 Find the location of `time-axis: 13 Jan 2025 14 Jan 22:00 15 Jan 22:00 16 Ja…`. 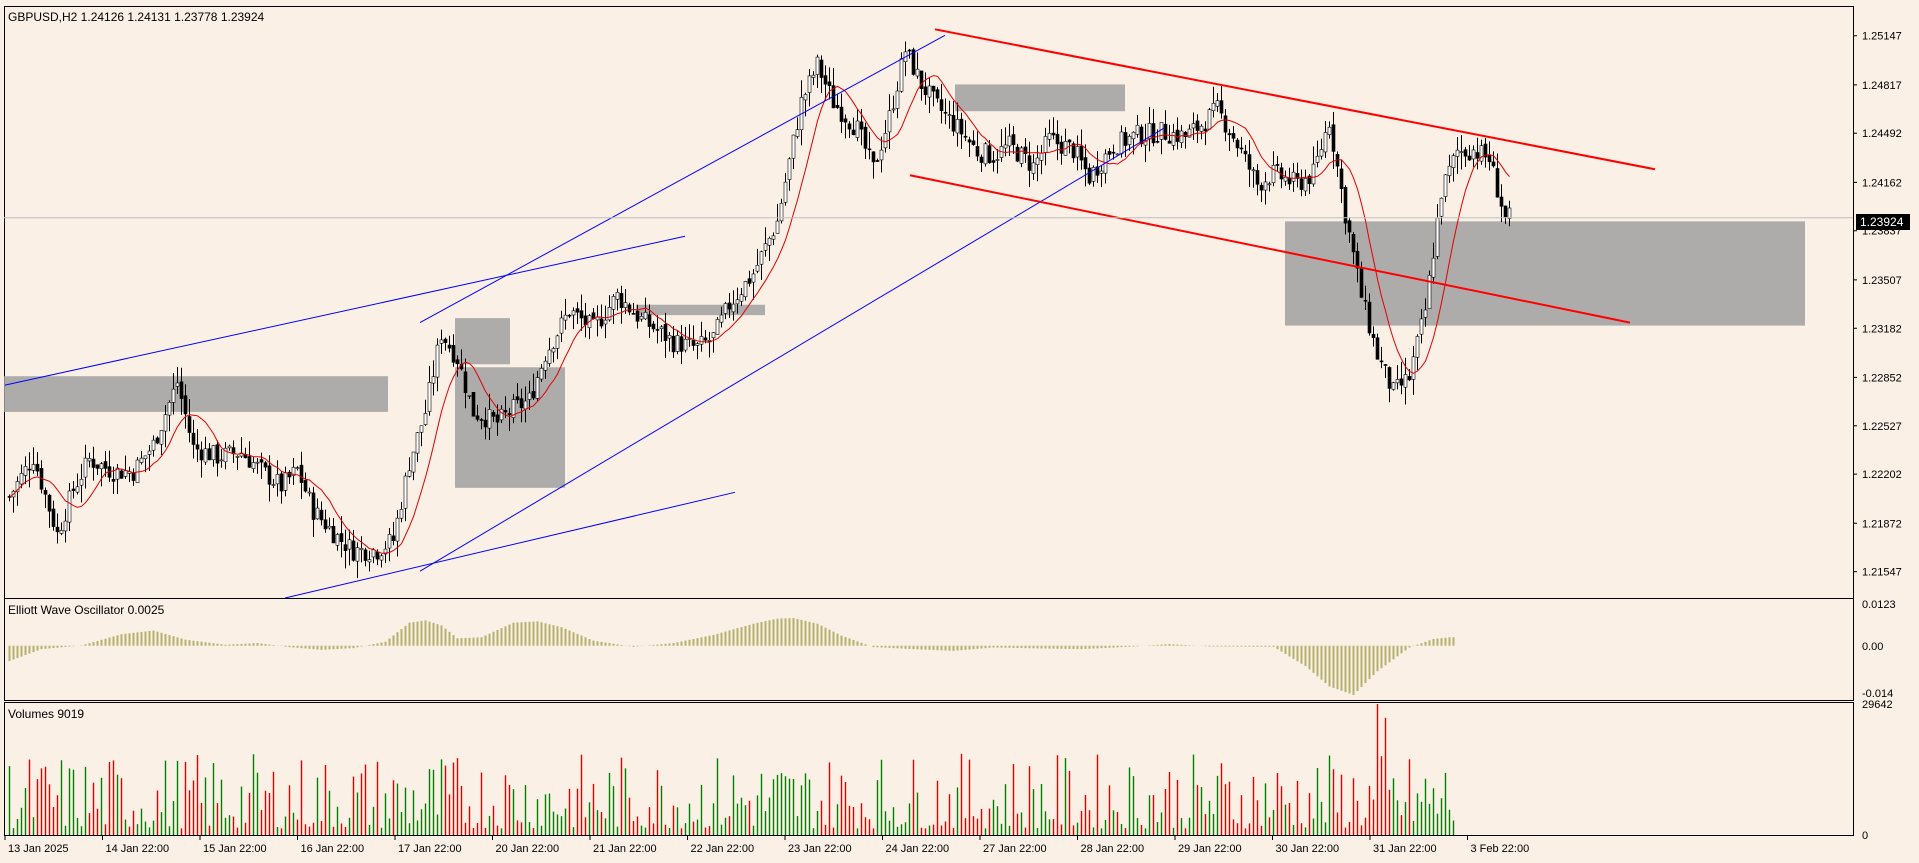

time-axis: 13 Jan 2025 14 Jan 22:00 15 Jan 22:00 16 Ja… is located at coordinates (766, 845).